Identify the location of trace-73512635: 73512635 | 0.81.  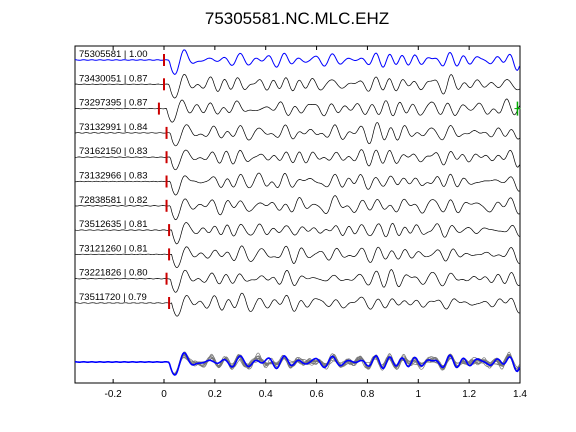
(297, 232).